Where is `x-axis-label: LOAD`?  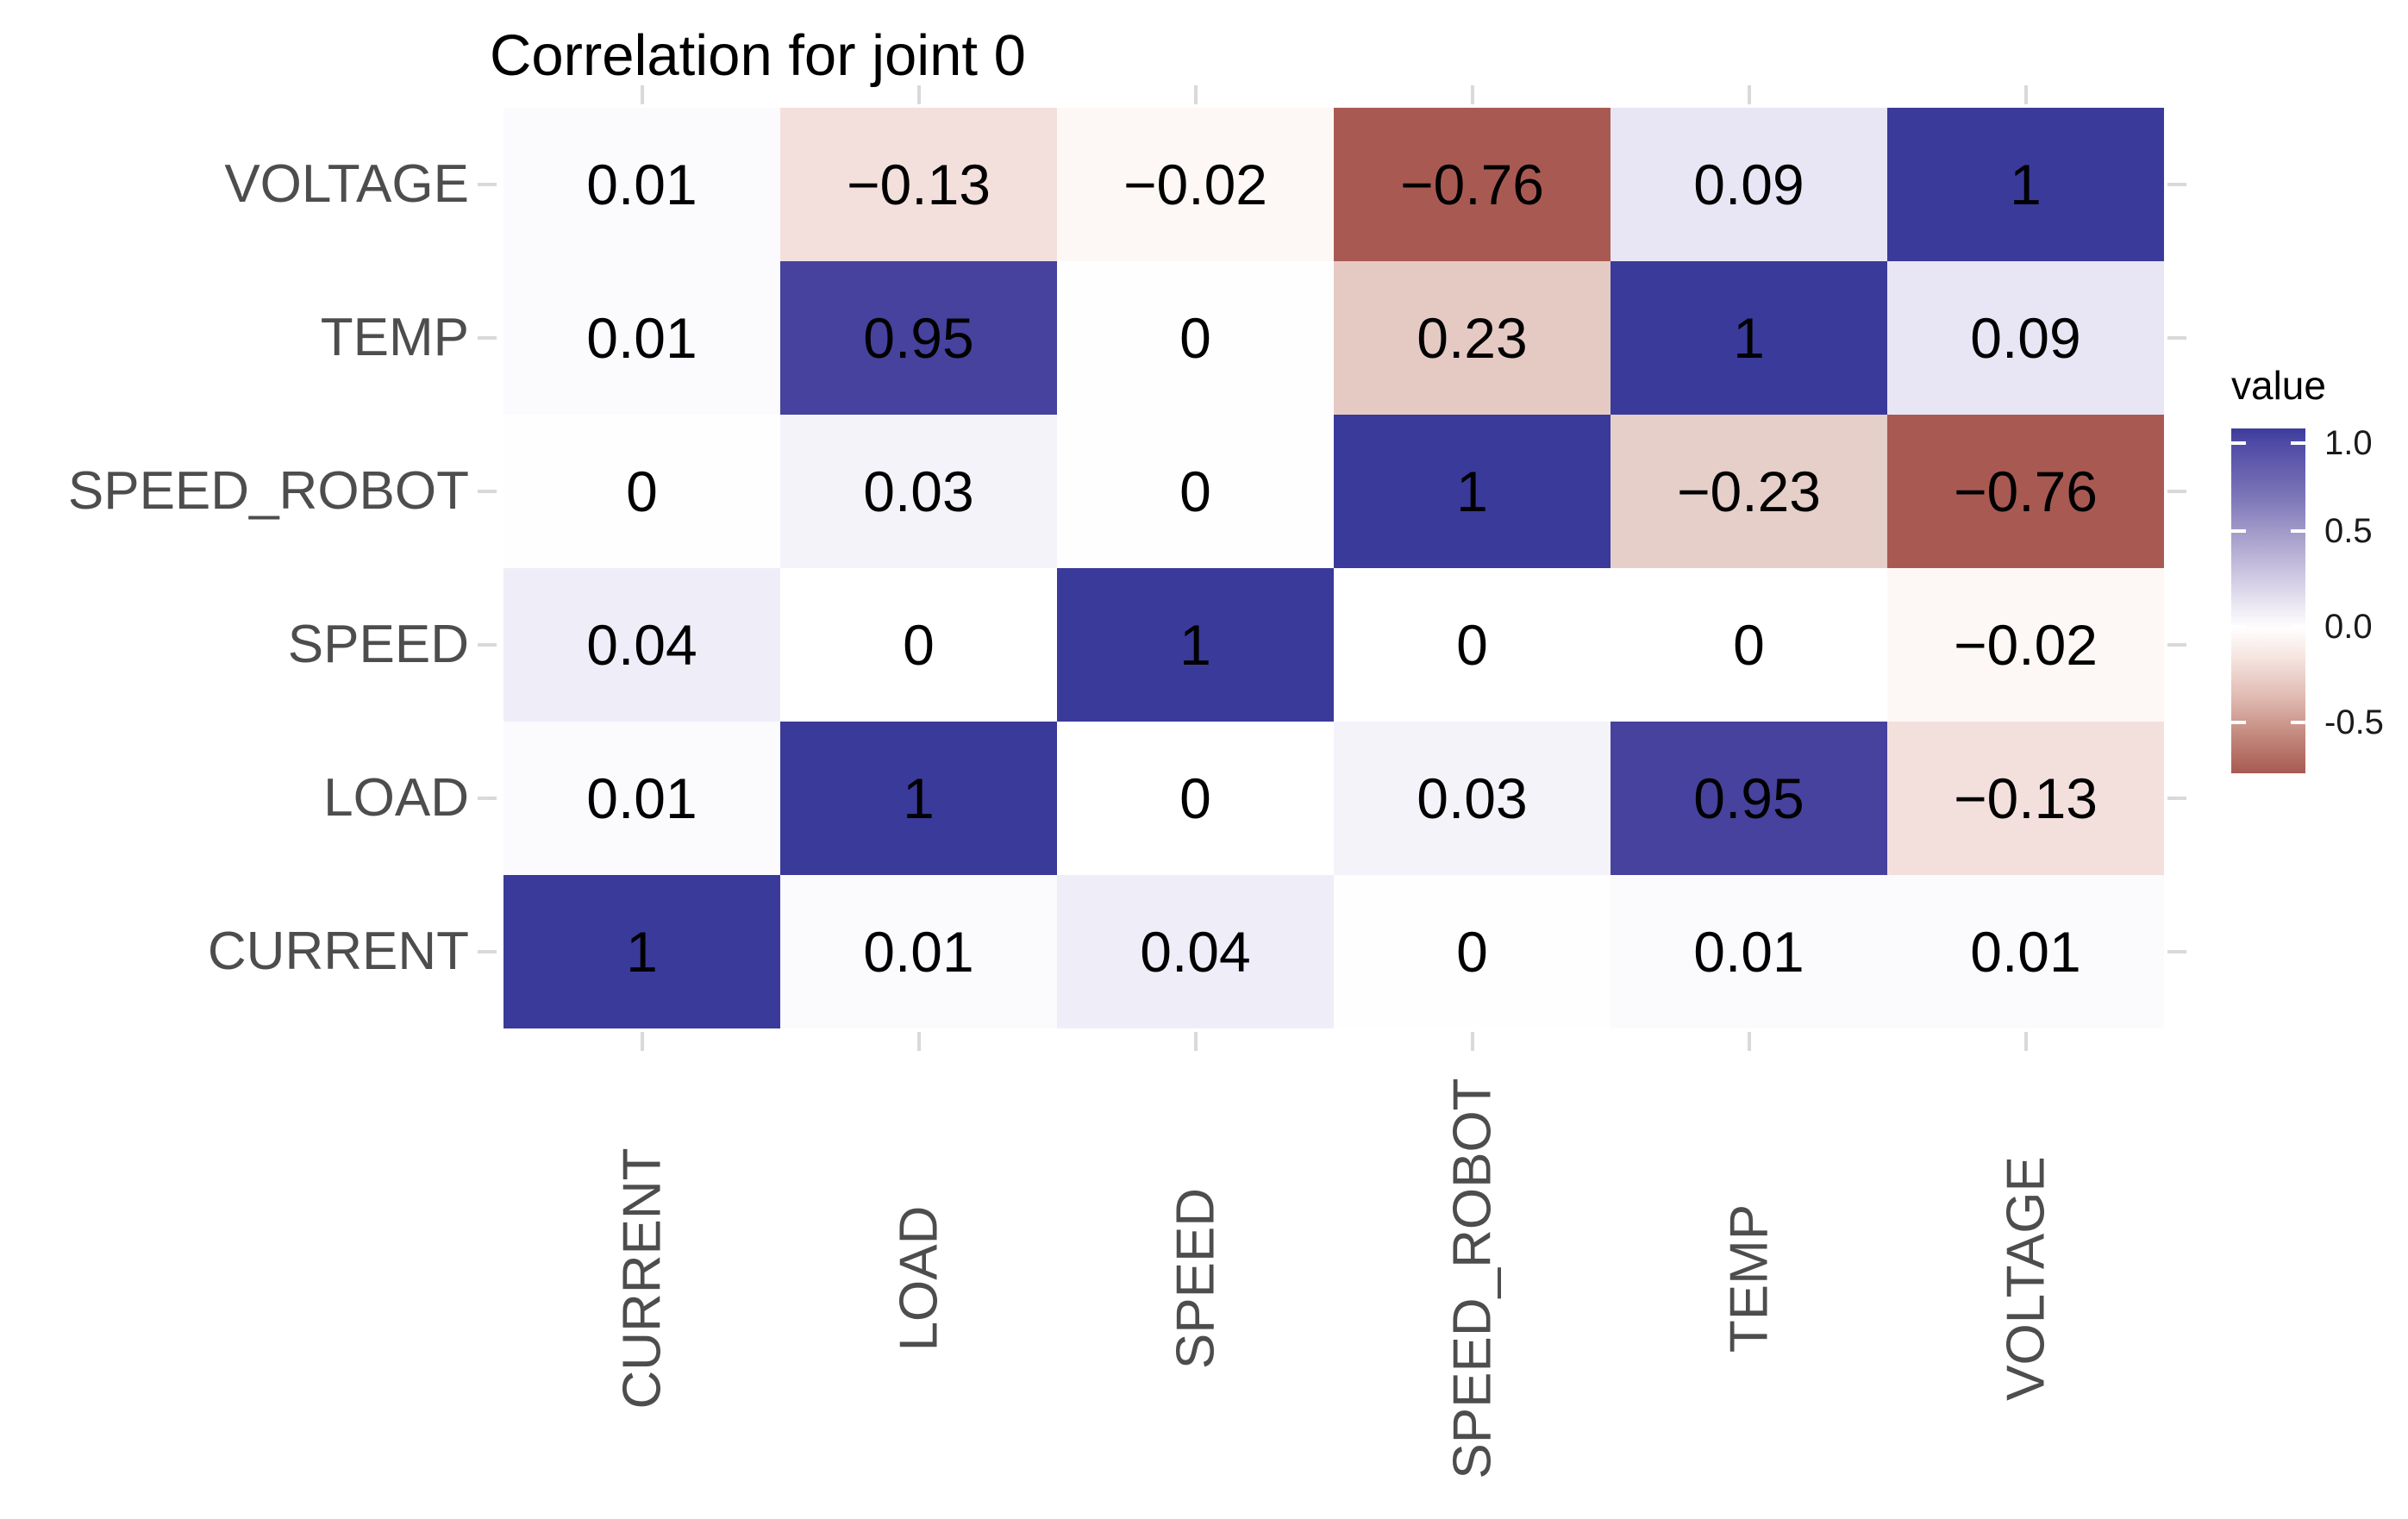 x-axis-label: LOAD is located at coordinates (918, 1278).